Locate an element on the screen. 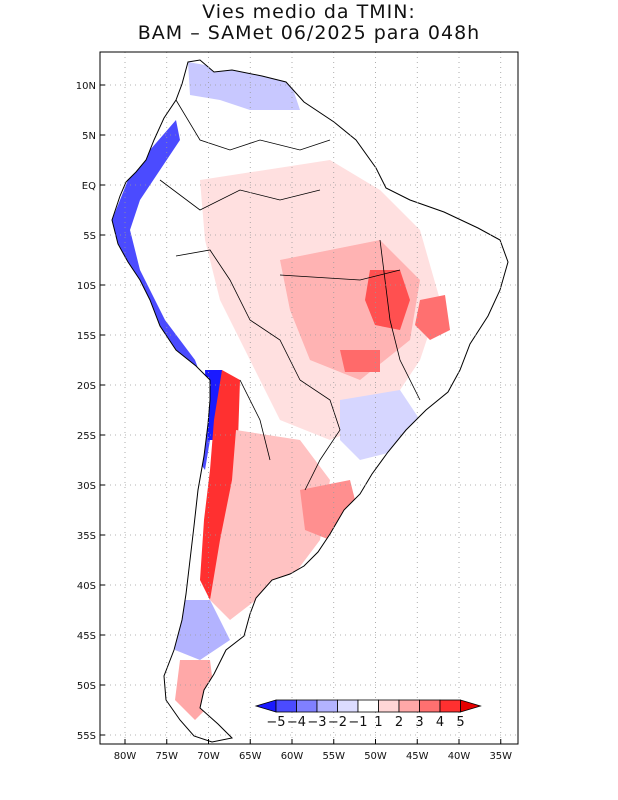 The image size is (618, 800). lat-tick-label: 15S is located at coordinates (86, 336).